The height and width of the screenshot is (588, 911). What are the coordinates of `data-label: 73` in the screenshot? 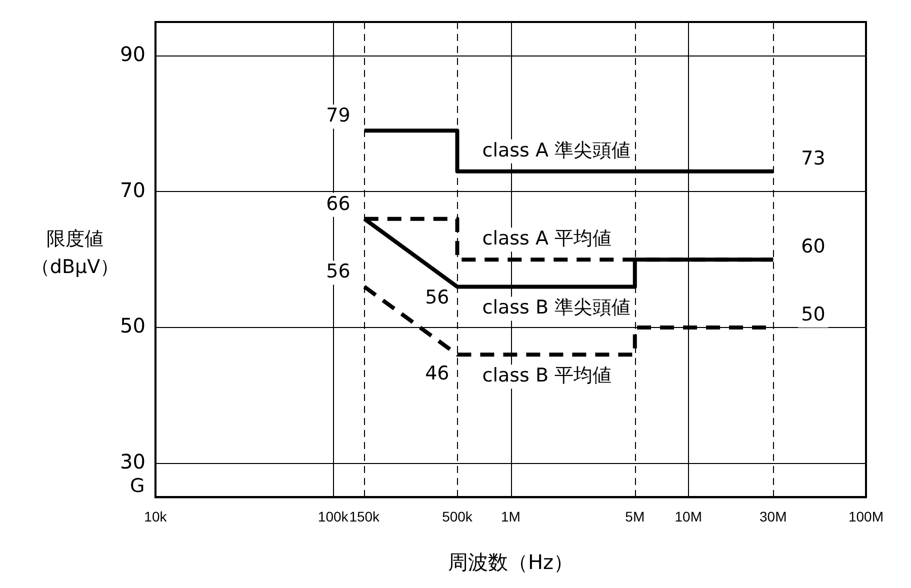 It's located at (813, 158).